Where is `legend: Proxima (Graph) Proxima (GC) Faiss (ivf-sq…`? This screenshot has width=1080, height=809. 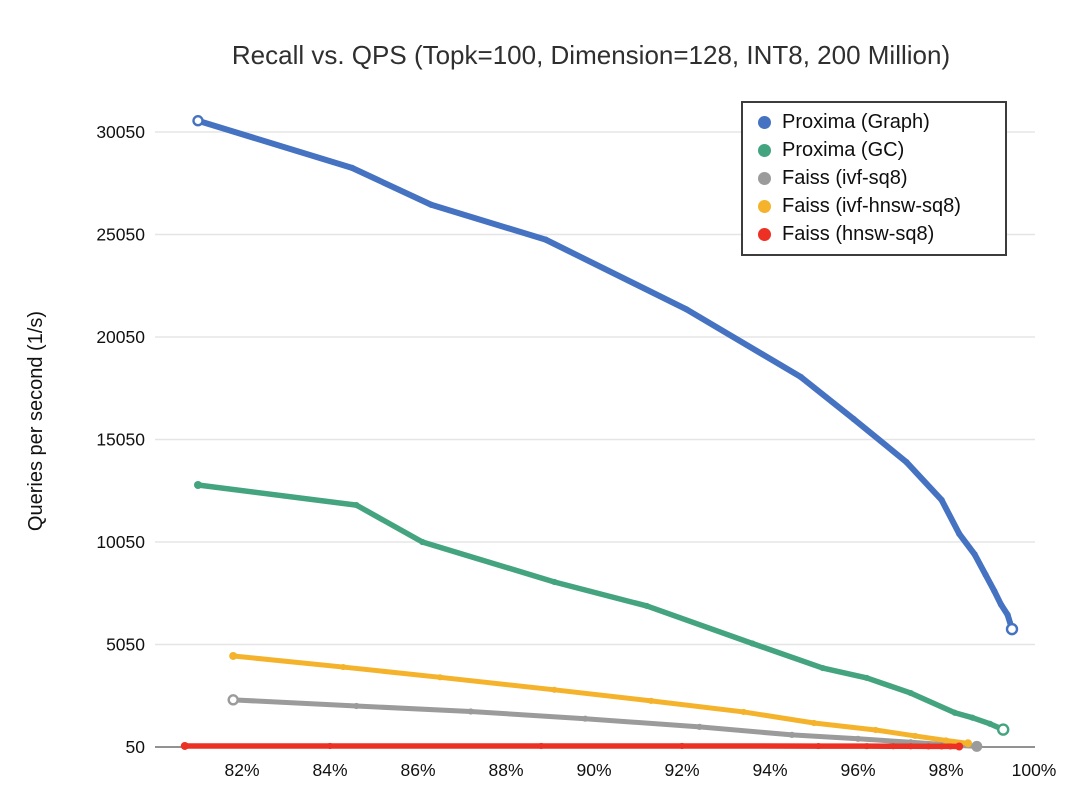
legend: Proxima (Graph) Proxima (GC) Faiss (ivf-sq… is located at coordinates (874, 178).